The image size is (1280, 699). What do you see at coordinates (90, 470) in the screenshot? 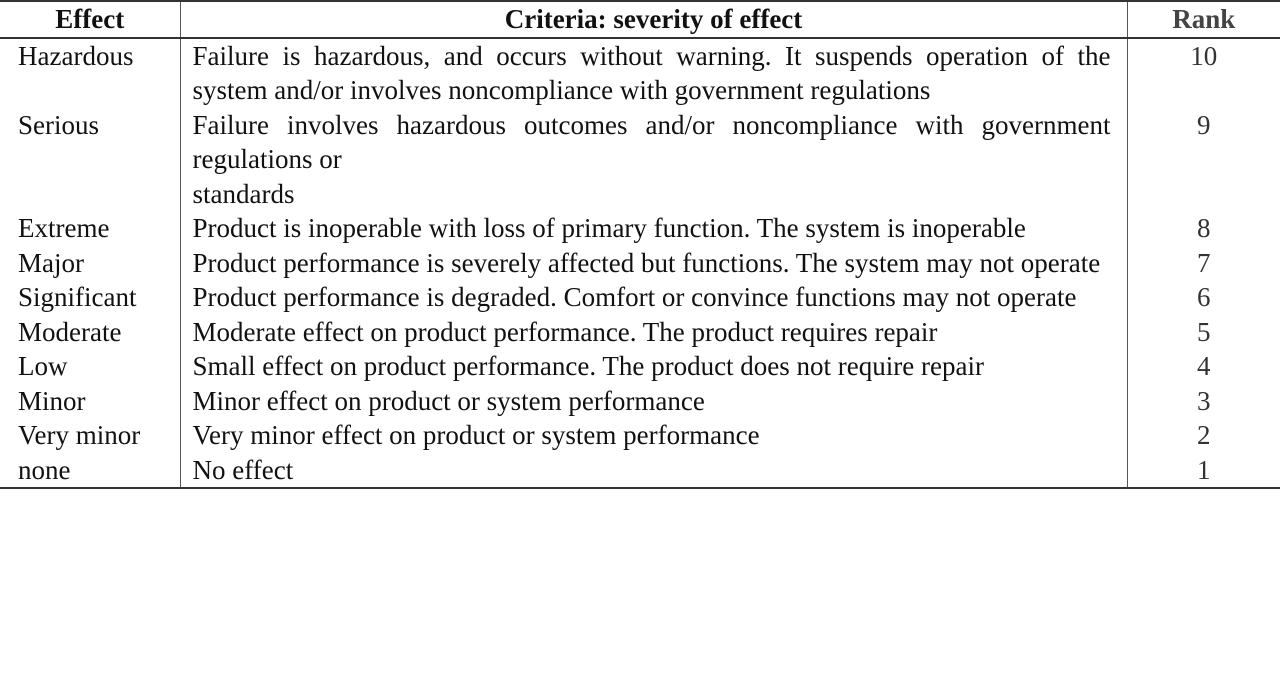
I see `effect-cell: none` at bounding box center [90, 470].